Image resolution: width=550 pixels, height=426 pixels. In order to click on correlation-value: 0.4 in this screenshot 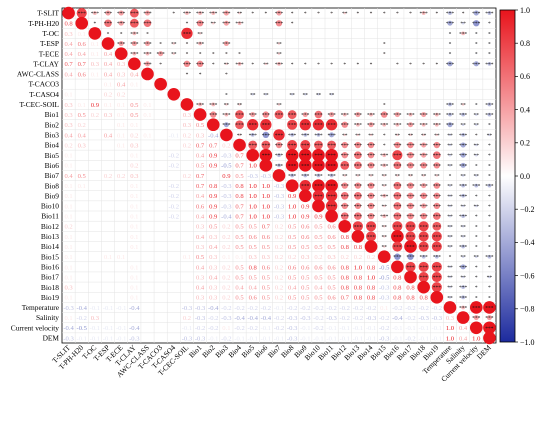, I will do `click(318, 288)`.